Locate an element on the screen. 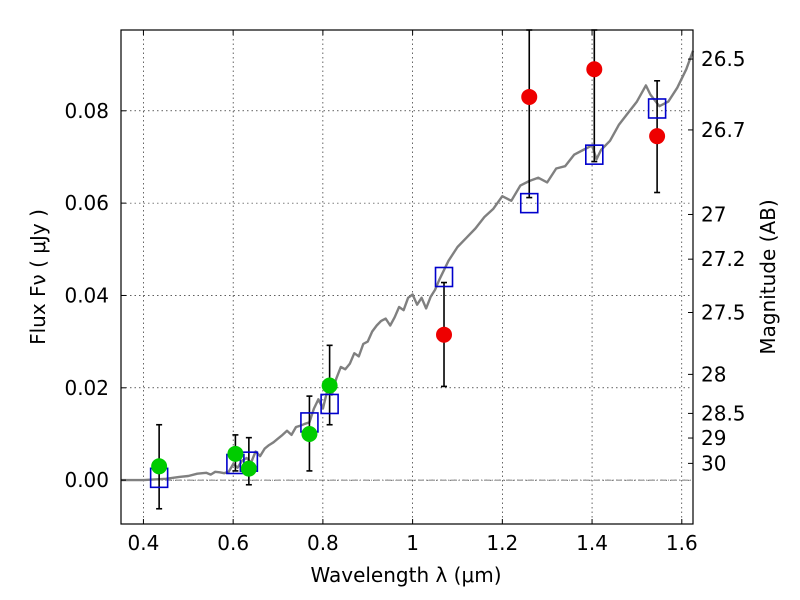 The image size is (800, 600). y2-tick-label: 26.7 is located at coordinates (723, 130).